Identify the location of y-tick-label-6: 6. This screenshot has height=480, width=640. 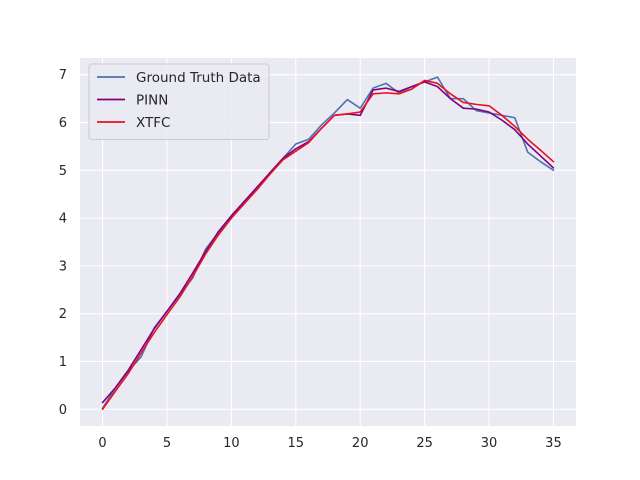
(63, 123).